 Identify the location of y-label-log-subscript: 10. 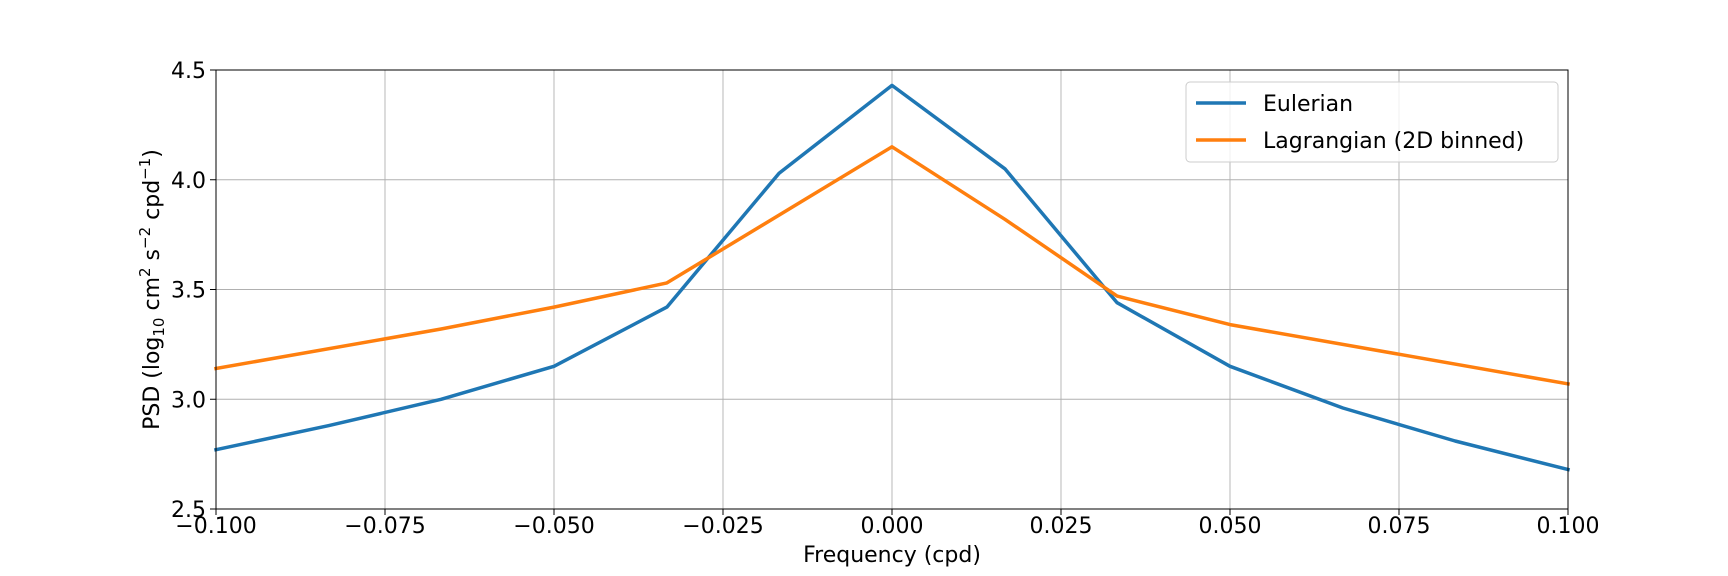
(159, 327).